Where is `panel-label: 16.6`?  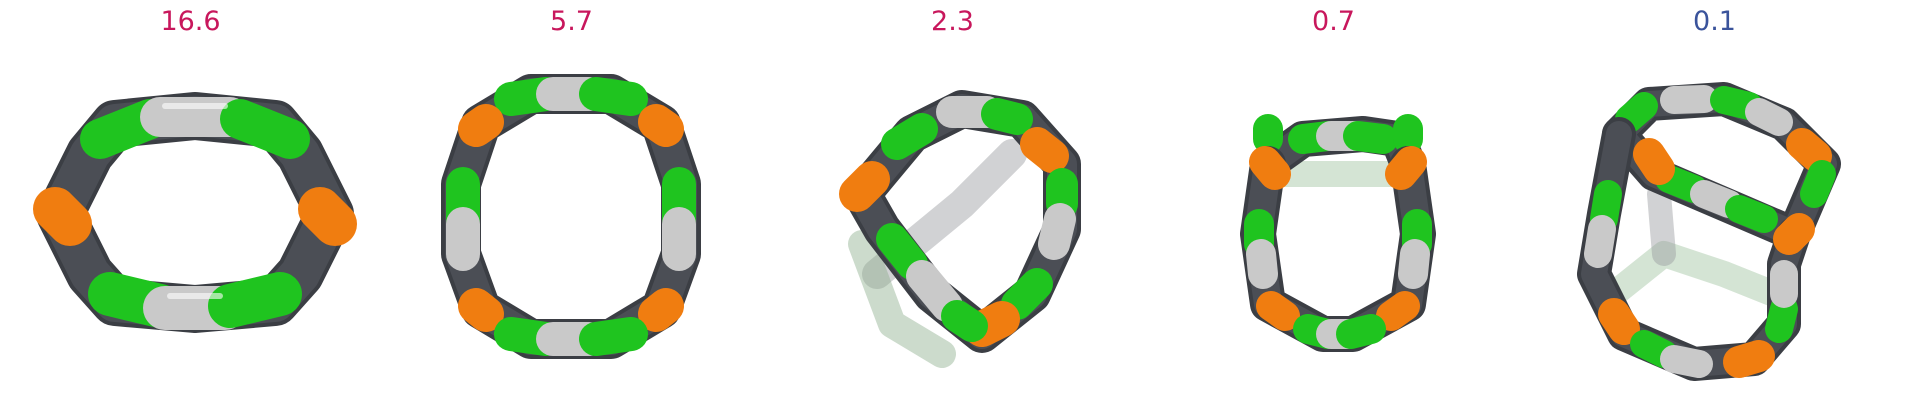
panel-label: 16.6 is located at coordinates (190, 21).